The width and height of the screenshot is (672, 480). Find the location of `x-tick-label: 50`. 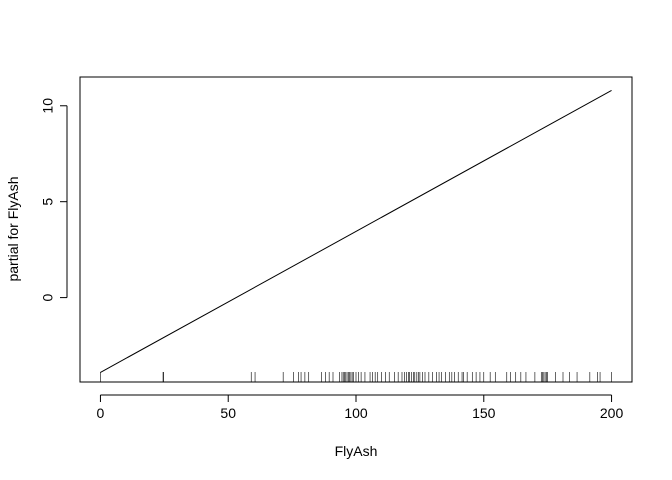

x-tick-label: 50 is located at coordinates (228, 413).